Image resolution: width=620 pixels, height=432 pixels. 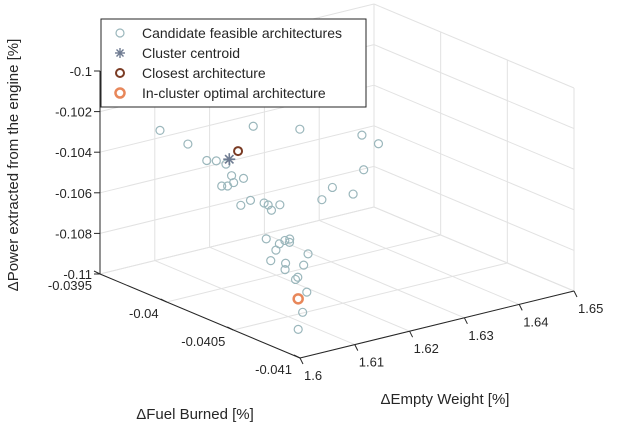 What do you see at coordinates (242, 33) in the screenshot?
I see `legend-label-candidates: Candidate feasible architectures` at bounding box center [242, 33].